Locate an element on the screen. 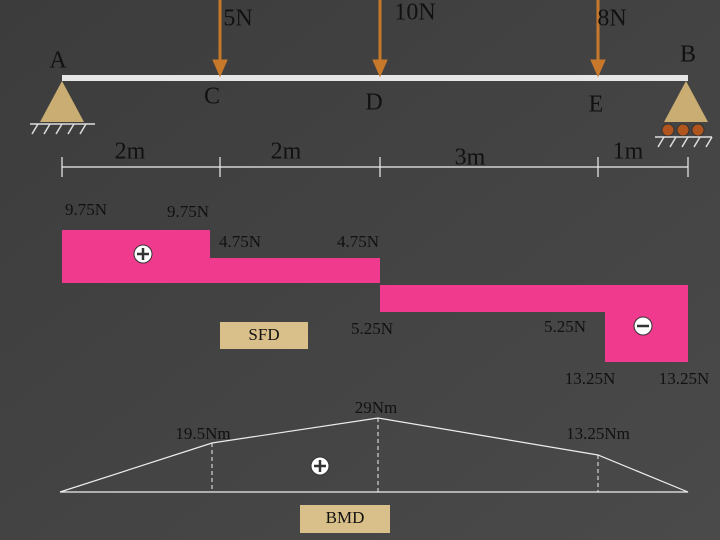 This screenshot has width=720, height=540. bmd-outline is located at coordinates (374, 455).